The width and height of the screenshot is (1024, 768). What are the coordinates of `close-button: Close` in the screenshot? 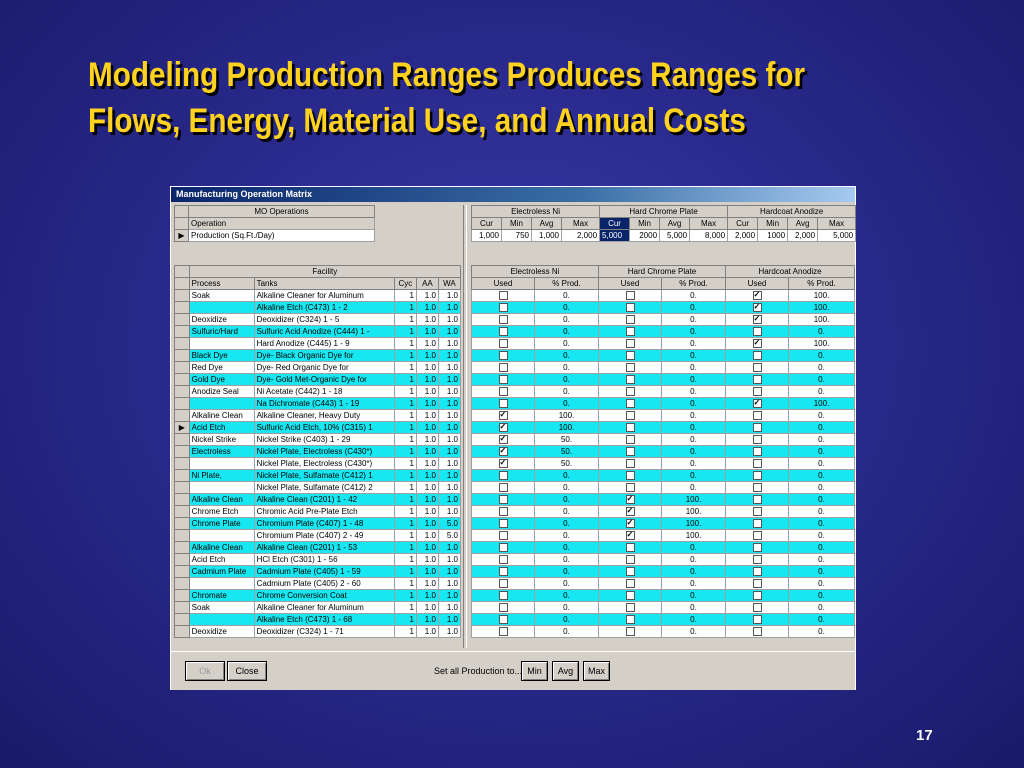 It's located at (247, 671).